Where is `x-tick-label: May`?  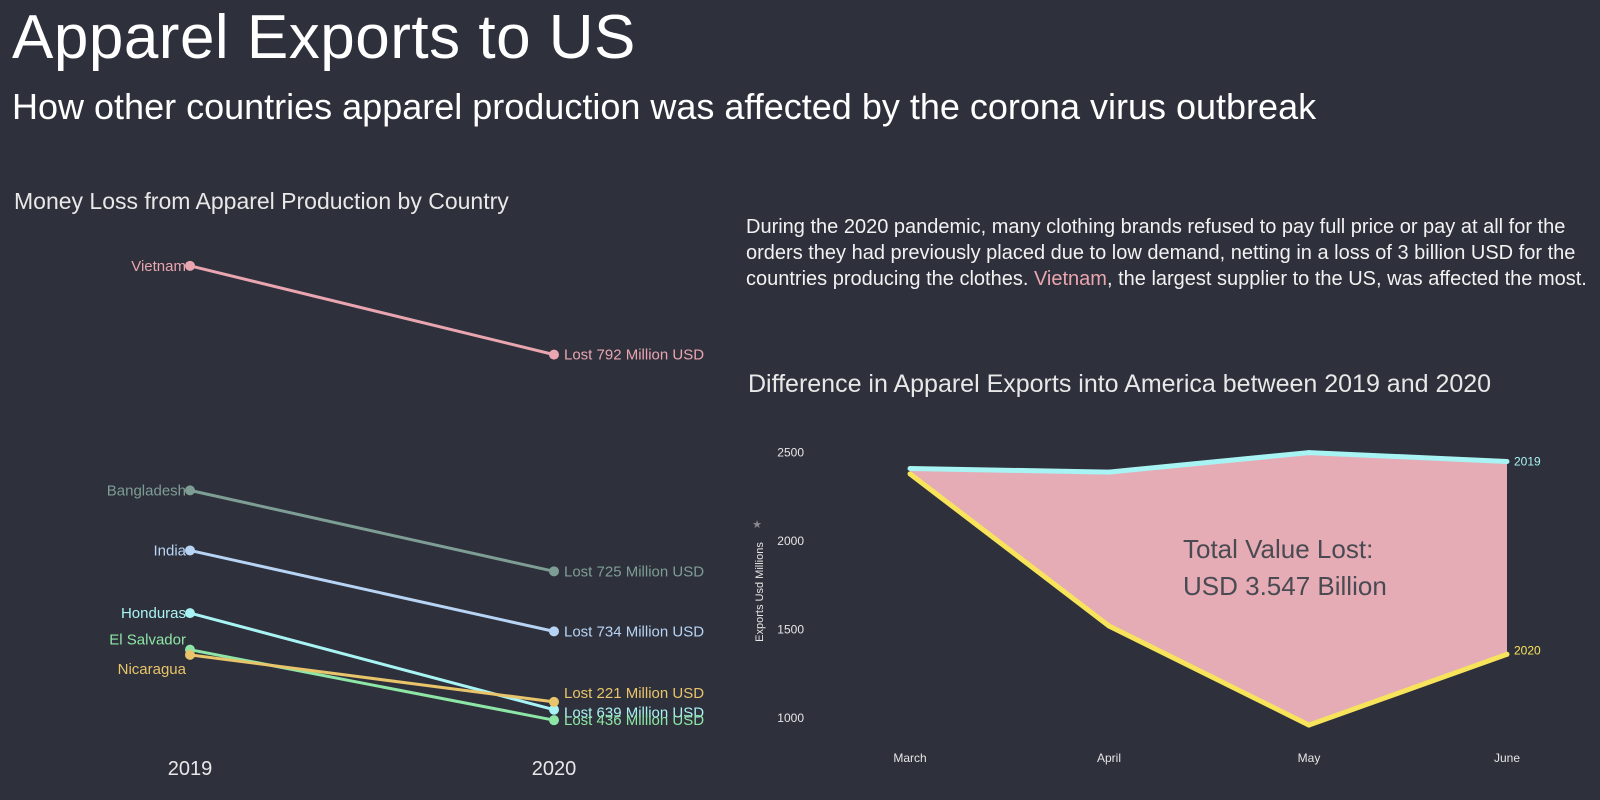 x-tick-label: May is located at coordinates (1309, 758).